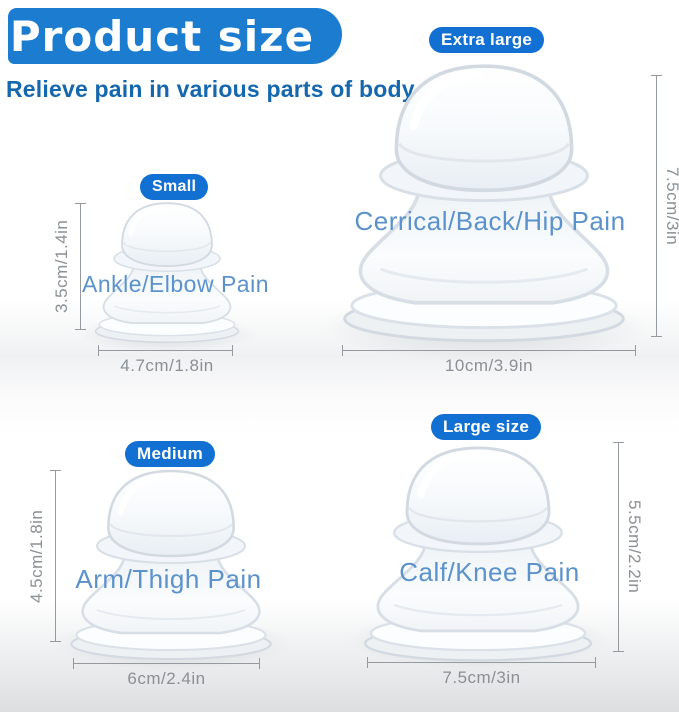 This screenshot has width=679, height=712. Describe the element at coordinates (671, 206) in the screenshot. I see `height-dimension-extra-large: 7.5cm/3in` at that location.